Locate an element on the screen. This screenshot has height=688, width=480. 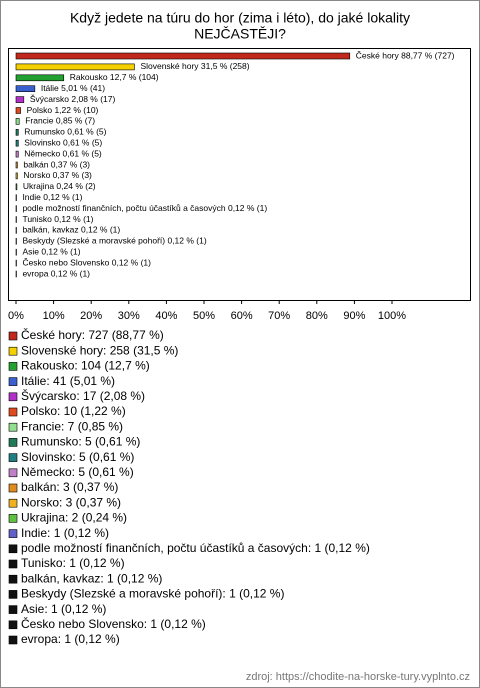
data-label: Slovenské hory 31,5 % (258) is located at coordinates (194, 66).